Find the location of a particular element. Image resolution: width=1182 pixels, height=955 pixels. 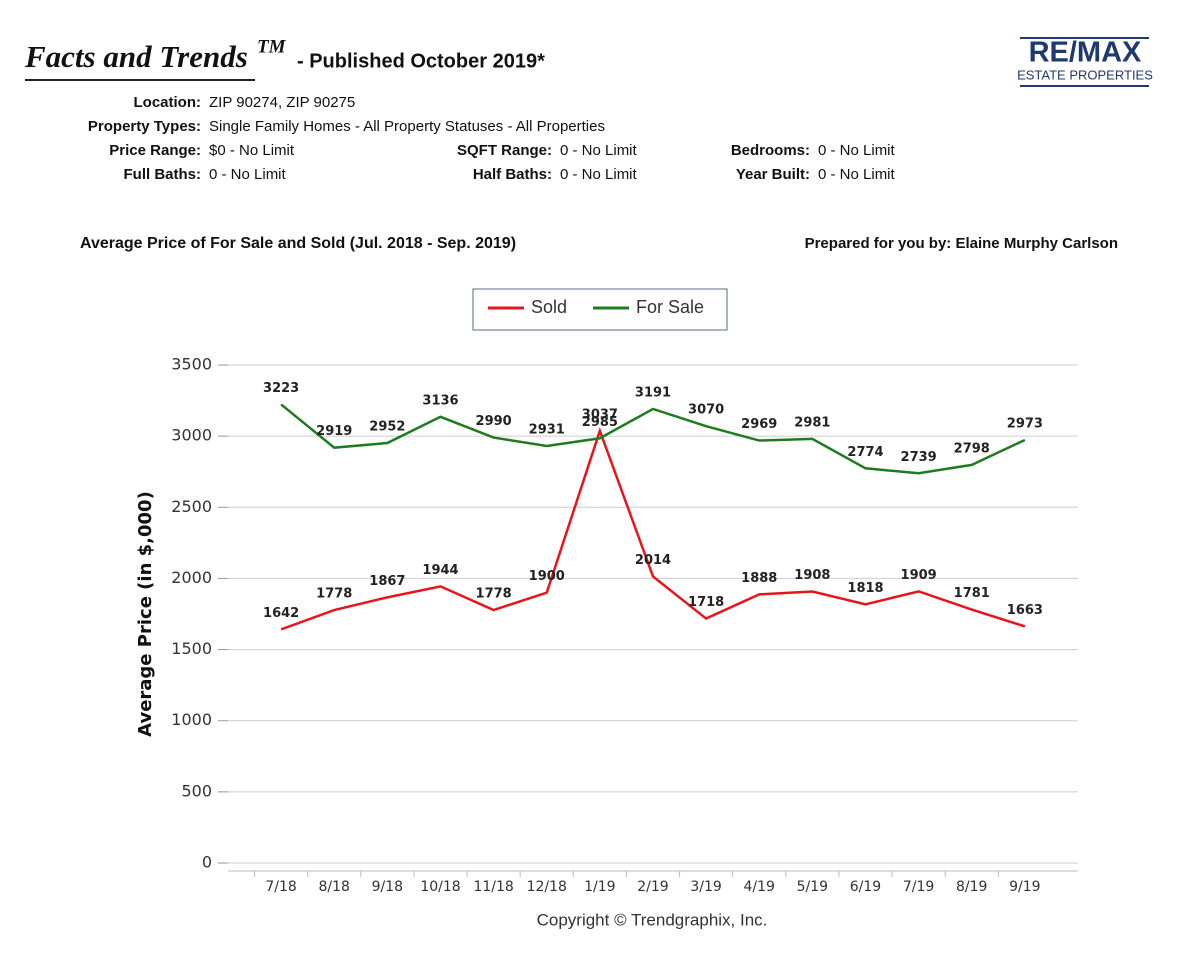

x-tick-label: 1/19 is located at coordinates (599, 887).